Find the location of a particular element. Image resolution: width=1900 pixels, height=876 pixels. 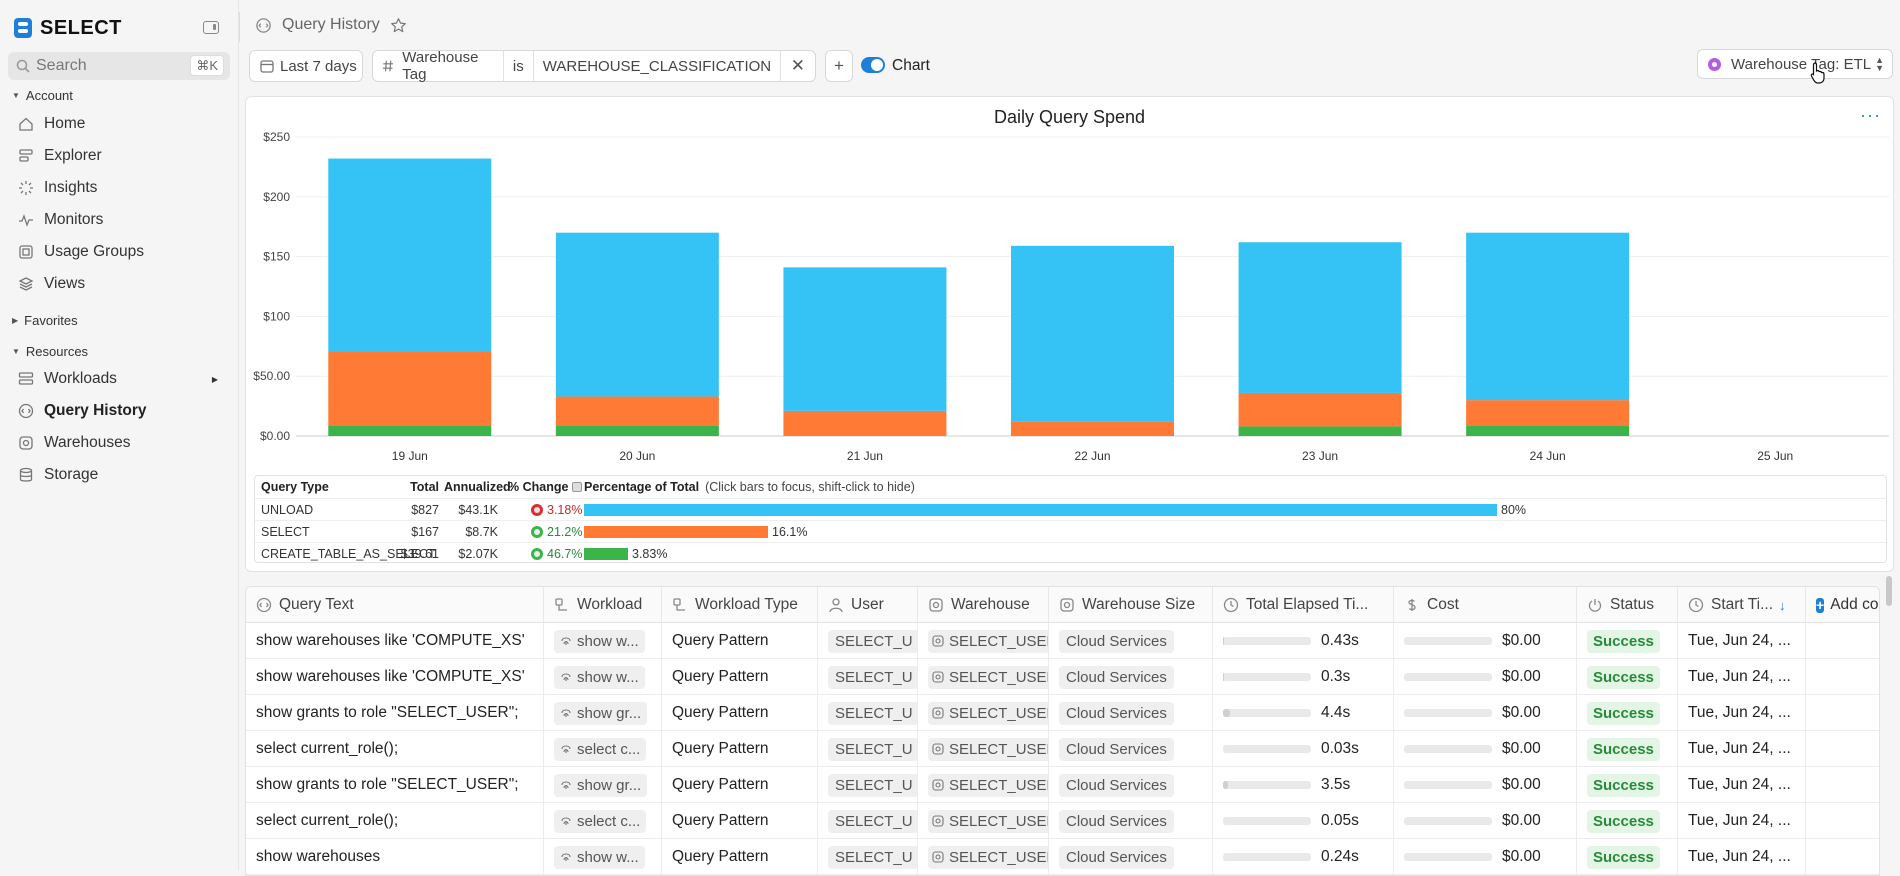

elapsed-bar is located at coordinates (1267, 749).